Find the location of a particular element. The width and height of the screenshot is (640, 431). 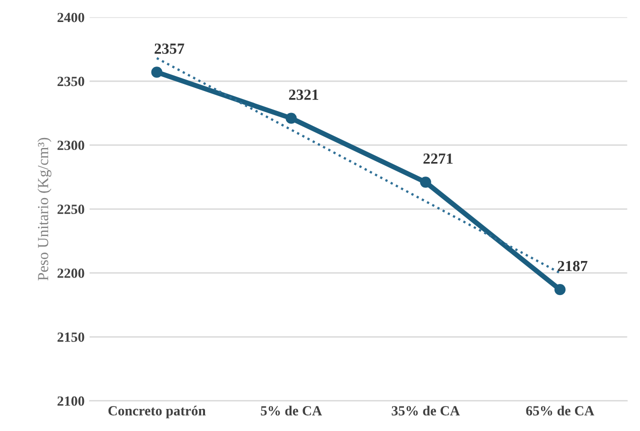

data-label: 2271 is located at coordinates (438, 159).